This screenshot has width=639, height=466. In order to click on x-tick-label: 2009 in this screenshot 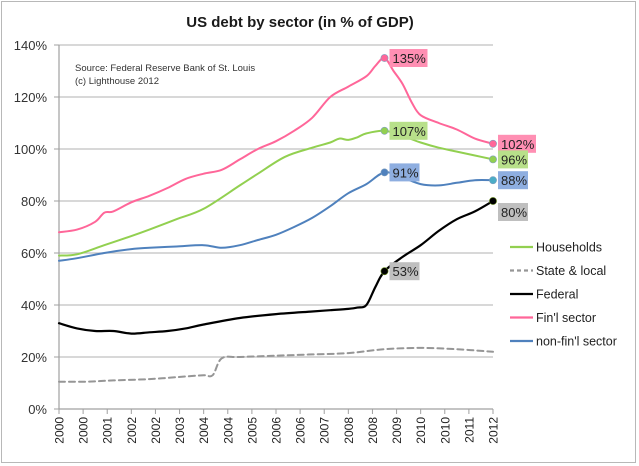, I will do `click(397, 430)`.